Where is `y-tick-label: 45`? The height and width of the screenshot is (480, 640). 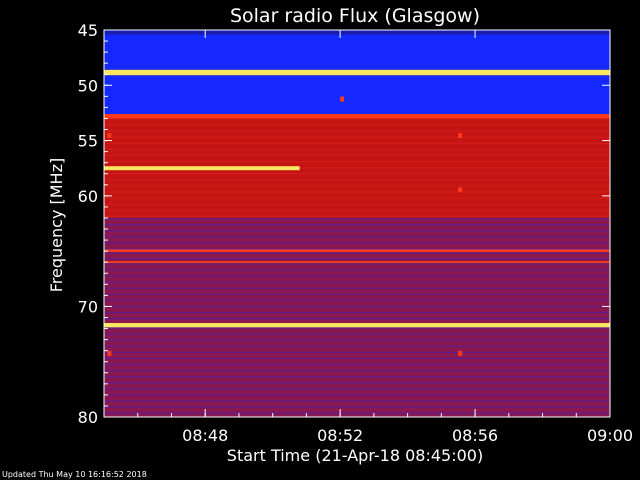
y-tick-label: 45 is located at coordinates (88, 30).